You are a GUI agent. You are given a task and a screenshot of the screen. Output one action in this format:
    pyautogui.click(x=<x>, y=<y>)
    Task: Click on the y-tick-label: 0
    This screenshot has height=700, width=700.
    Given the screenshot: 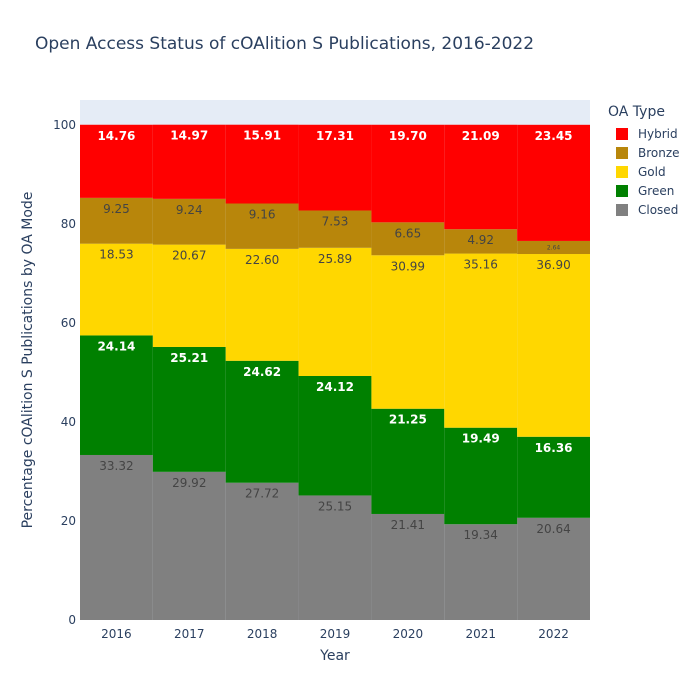 What is the action you would take?
    pyautogui.click(x=72, y=620)
    